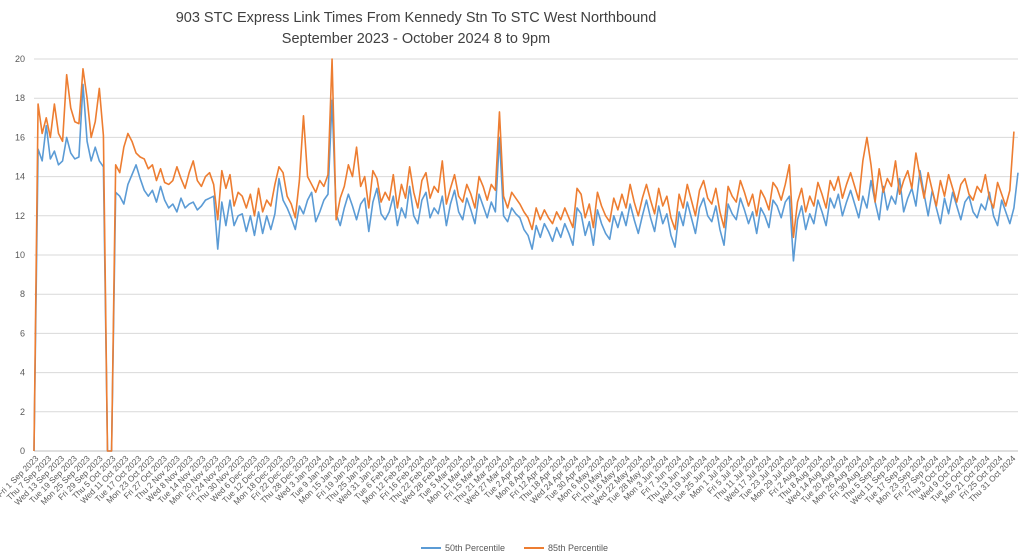 This screenshot has height=559, width=1024. I want to click on legend-item-85th: 85th Percentile, so click(566, 548).